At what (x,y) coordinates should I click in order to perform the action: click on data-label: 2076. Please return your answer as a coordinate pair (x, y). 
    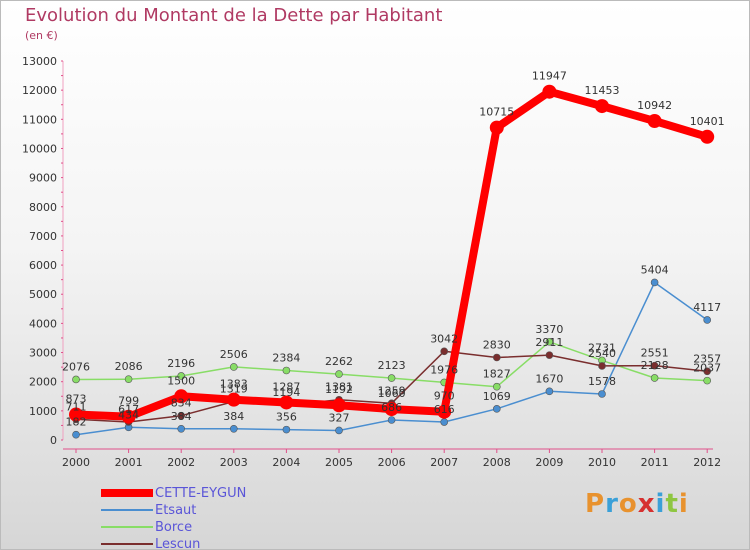
    Looking at the image, I should click on (76, 366).